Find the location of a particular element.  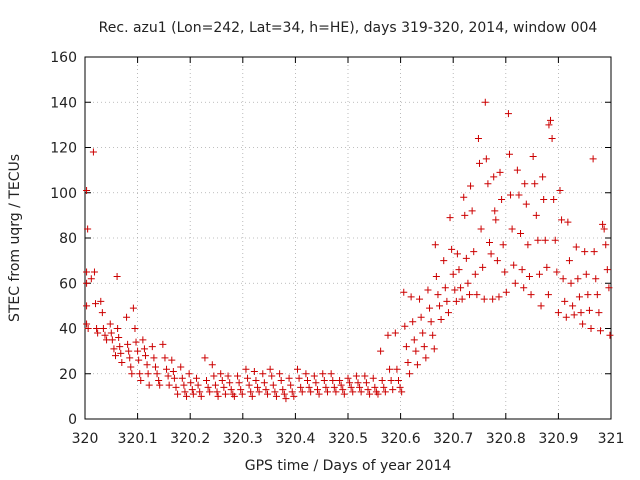

y-tick-label: 40 is located at coordinates (68, 330).